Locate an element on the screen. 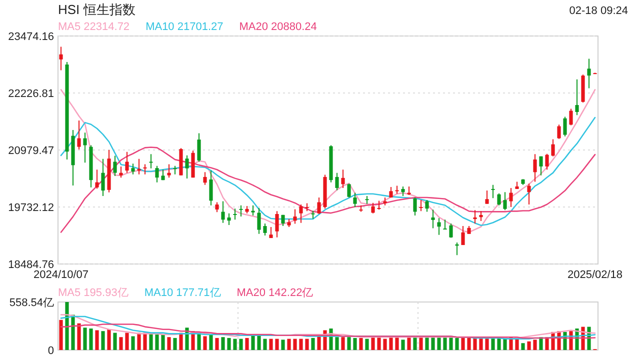  y-tick-label: 20979.47 is located at coordinates (31, 151).